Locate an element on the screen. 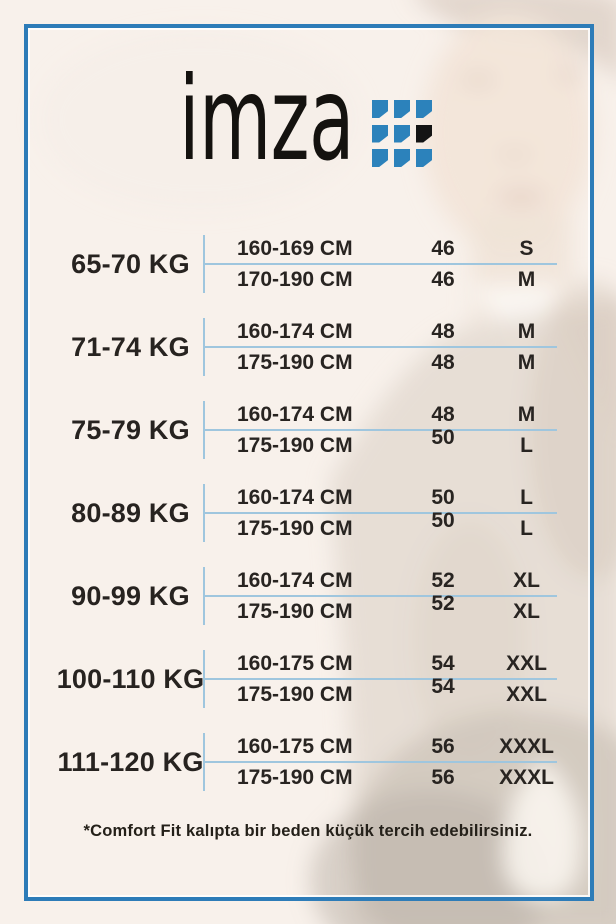 The height and width of the screenshot is (924, 616). size-row: 160-174 CM 52 XL is located at coordinates (381, 580).